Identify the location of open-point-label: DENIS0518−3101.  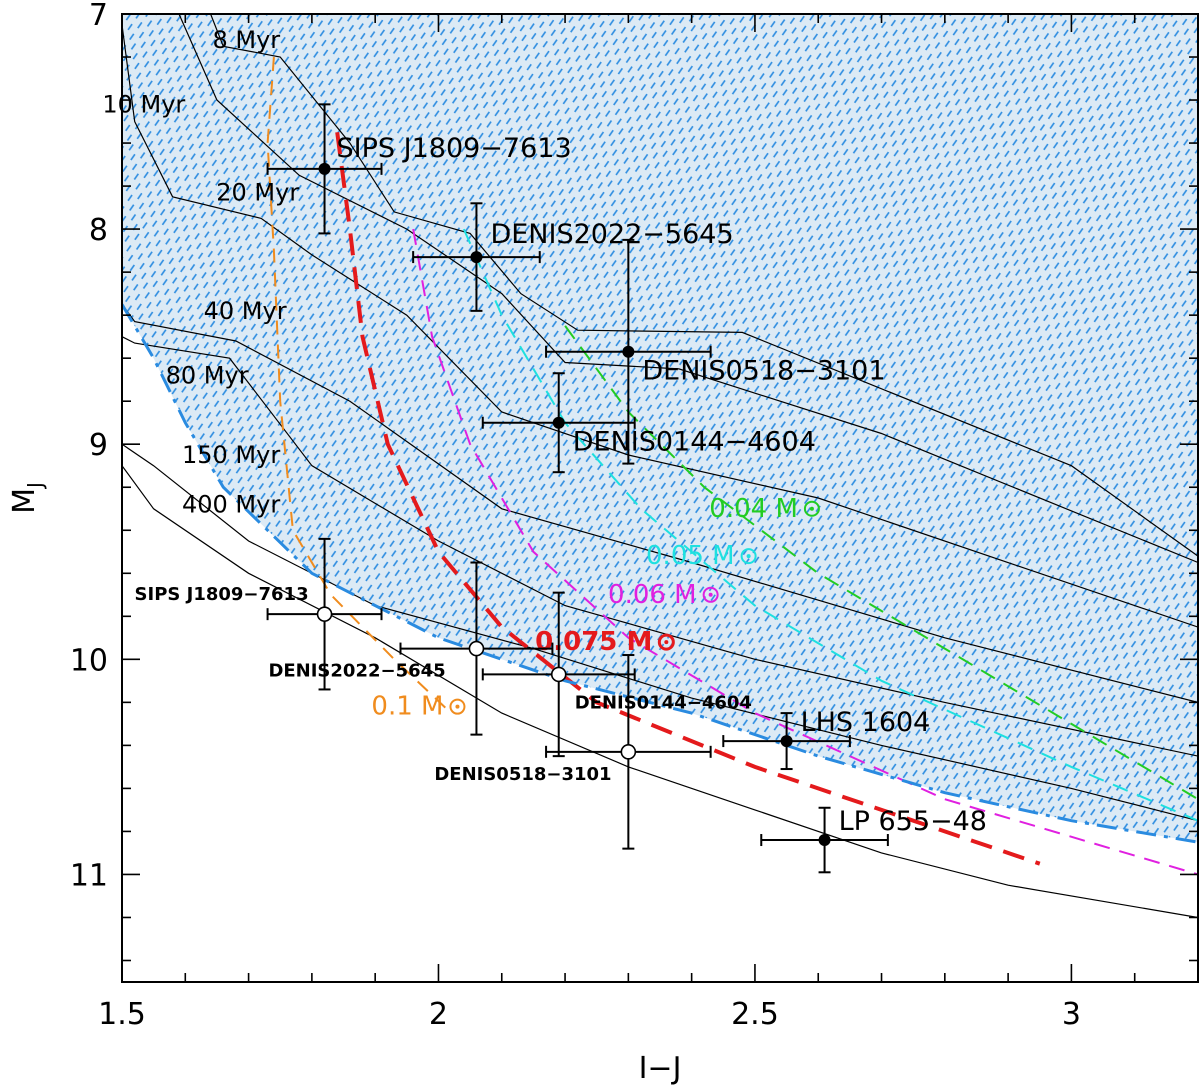
(522, 774).